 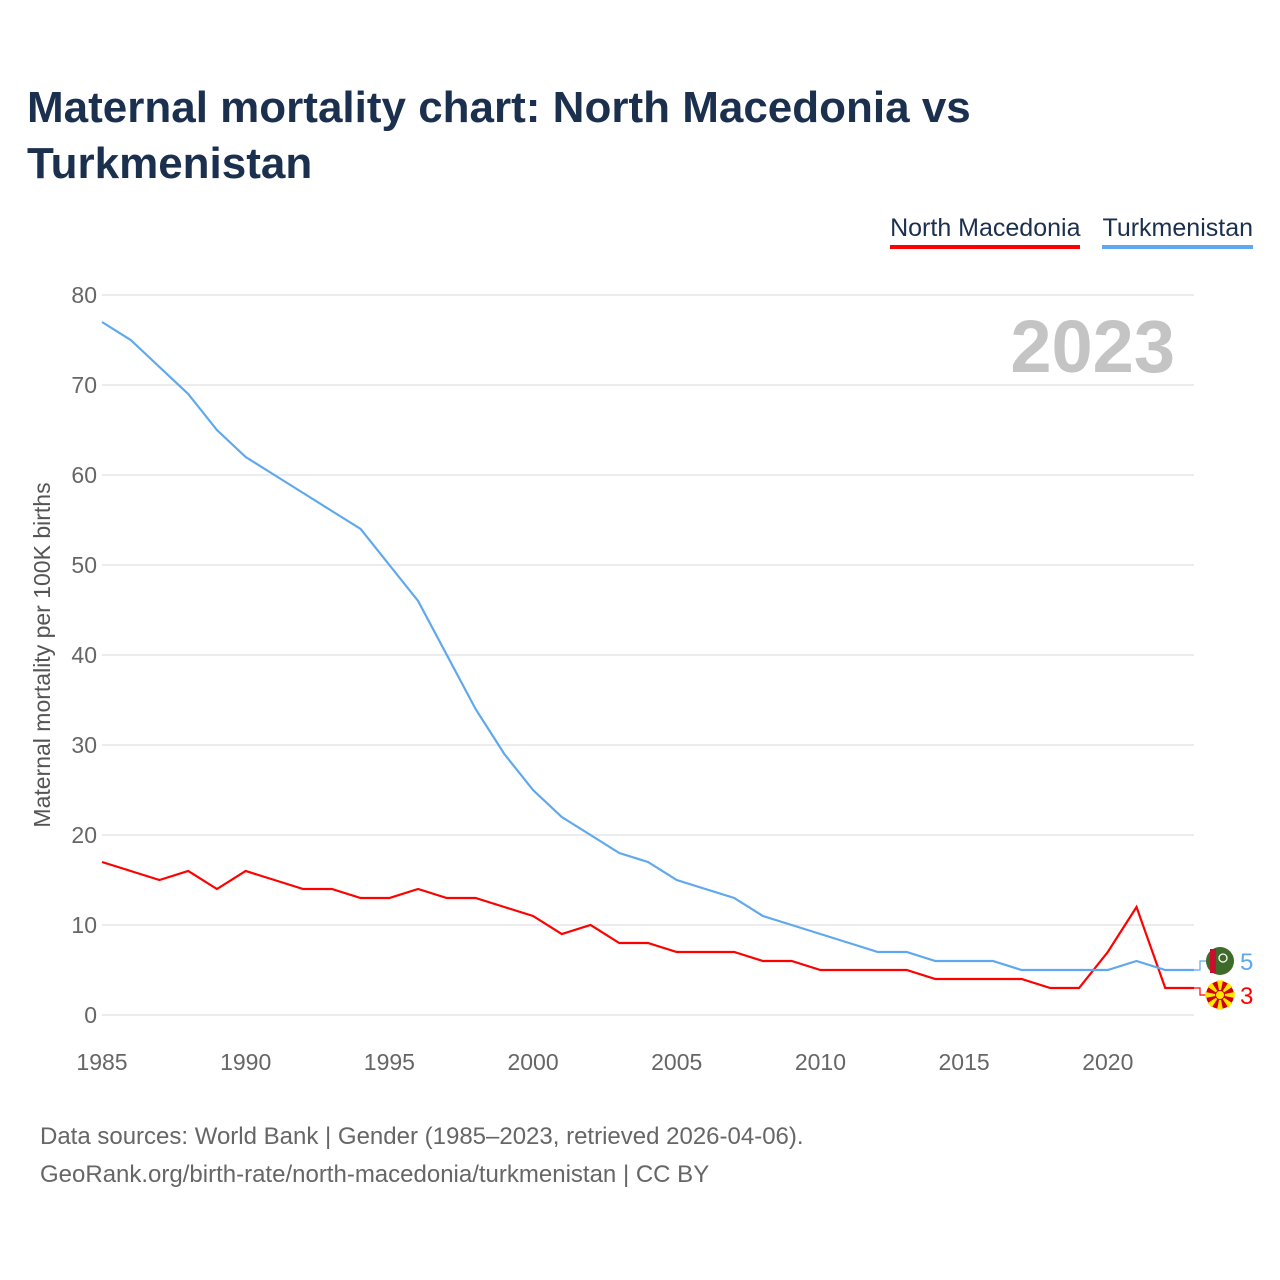 I want to click on flag-stripe, so click(x=1213, y=961).